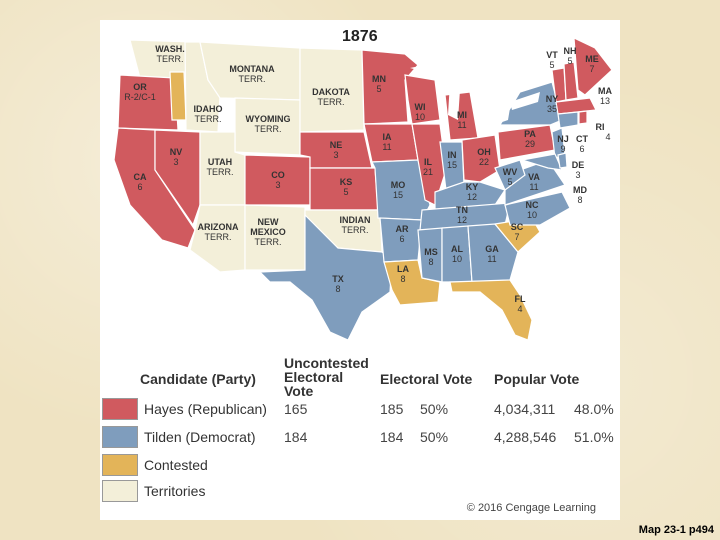  I want to click on legend-uncontested: 165, so click(296, 409).